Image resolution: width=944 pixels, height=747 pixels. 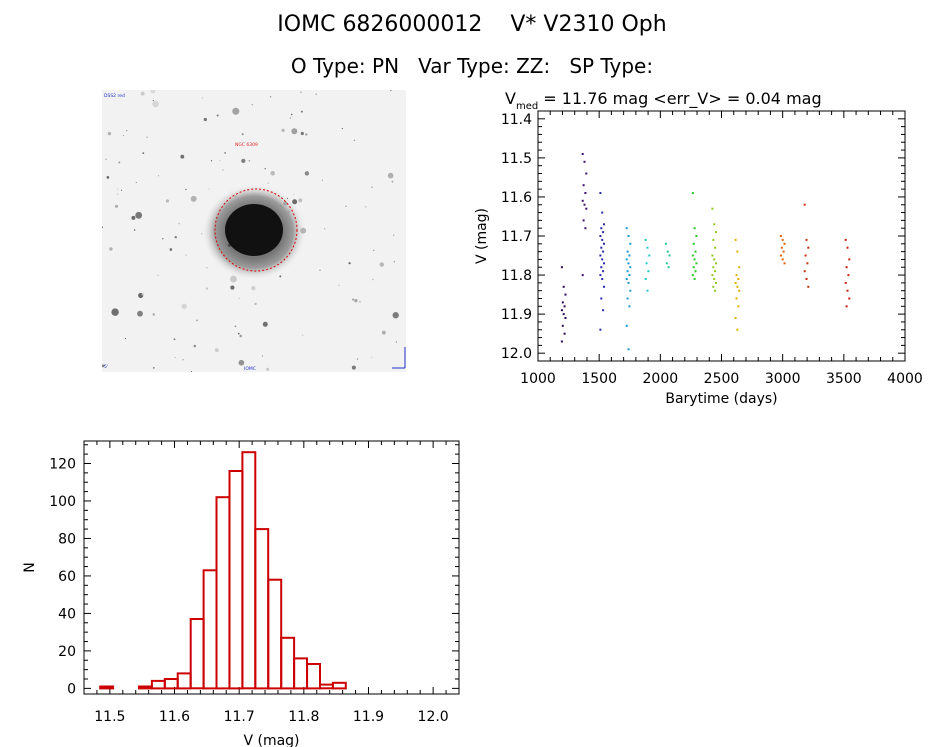 What do you see at coordinates (472, 66) in the screenshot?
I see `object-type-line: O Type: PN Var Type: ZZ: SP Type:` at bounding box center [472, 66].